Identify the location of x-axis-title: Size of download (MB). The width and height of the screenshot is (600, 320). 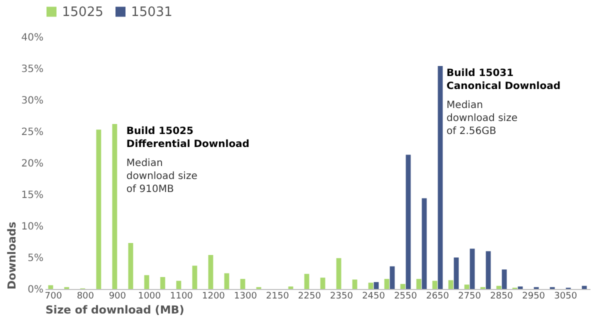
(115, 310).